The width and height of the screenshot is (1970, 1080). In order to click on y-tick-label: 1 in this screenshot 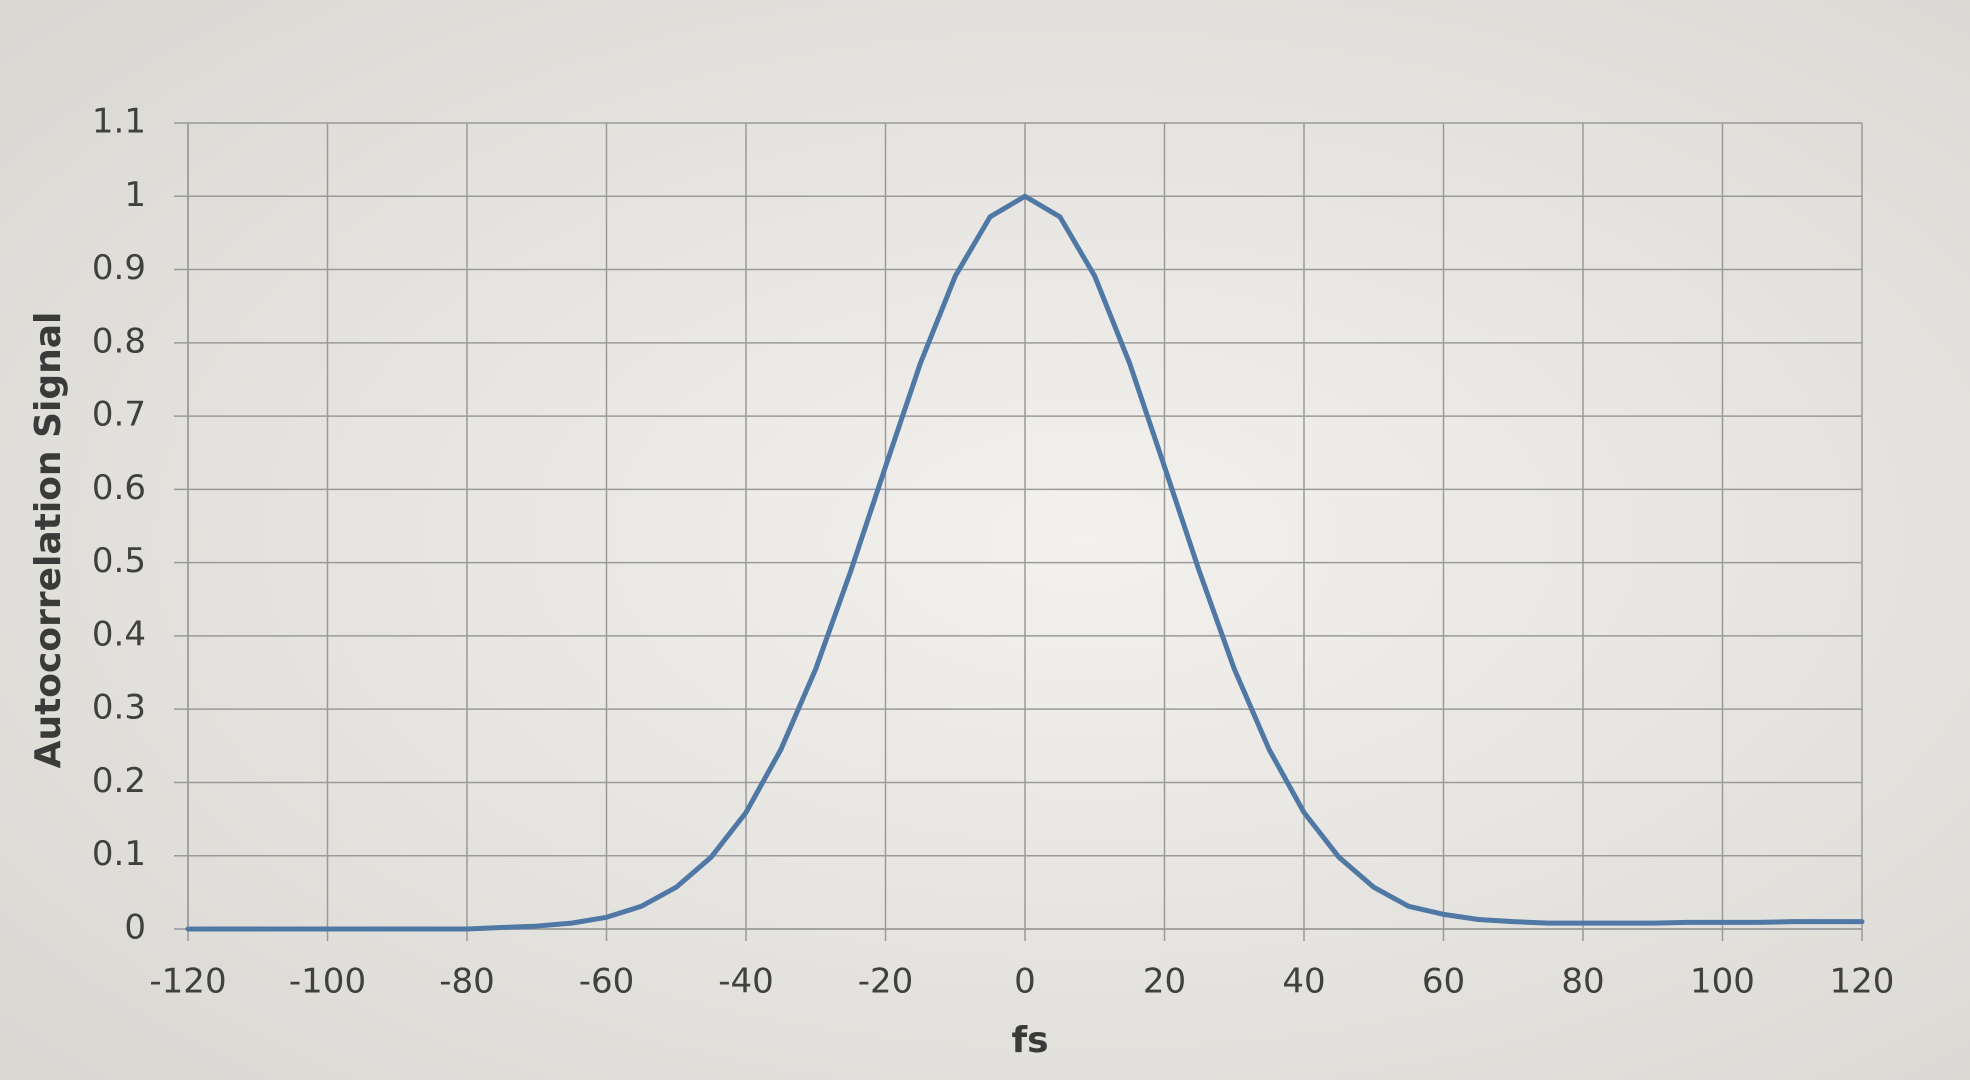, I will do `click(135, 195)`.